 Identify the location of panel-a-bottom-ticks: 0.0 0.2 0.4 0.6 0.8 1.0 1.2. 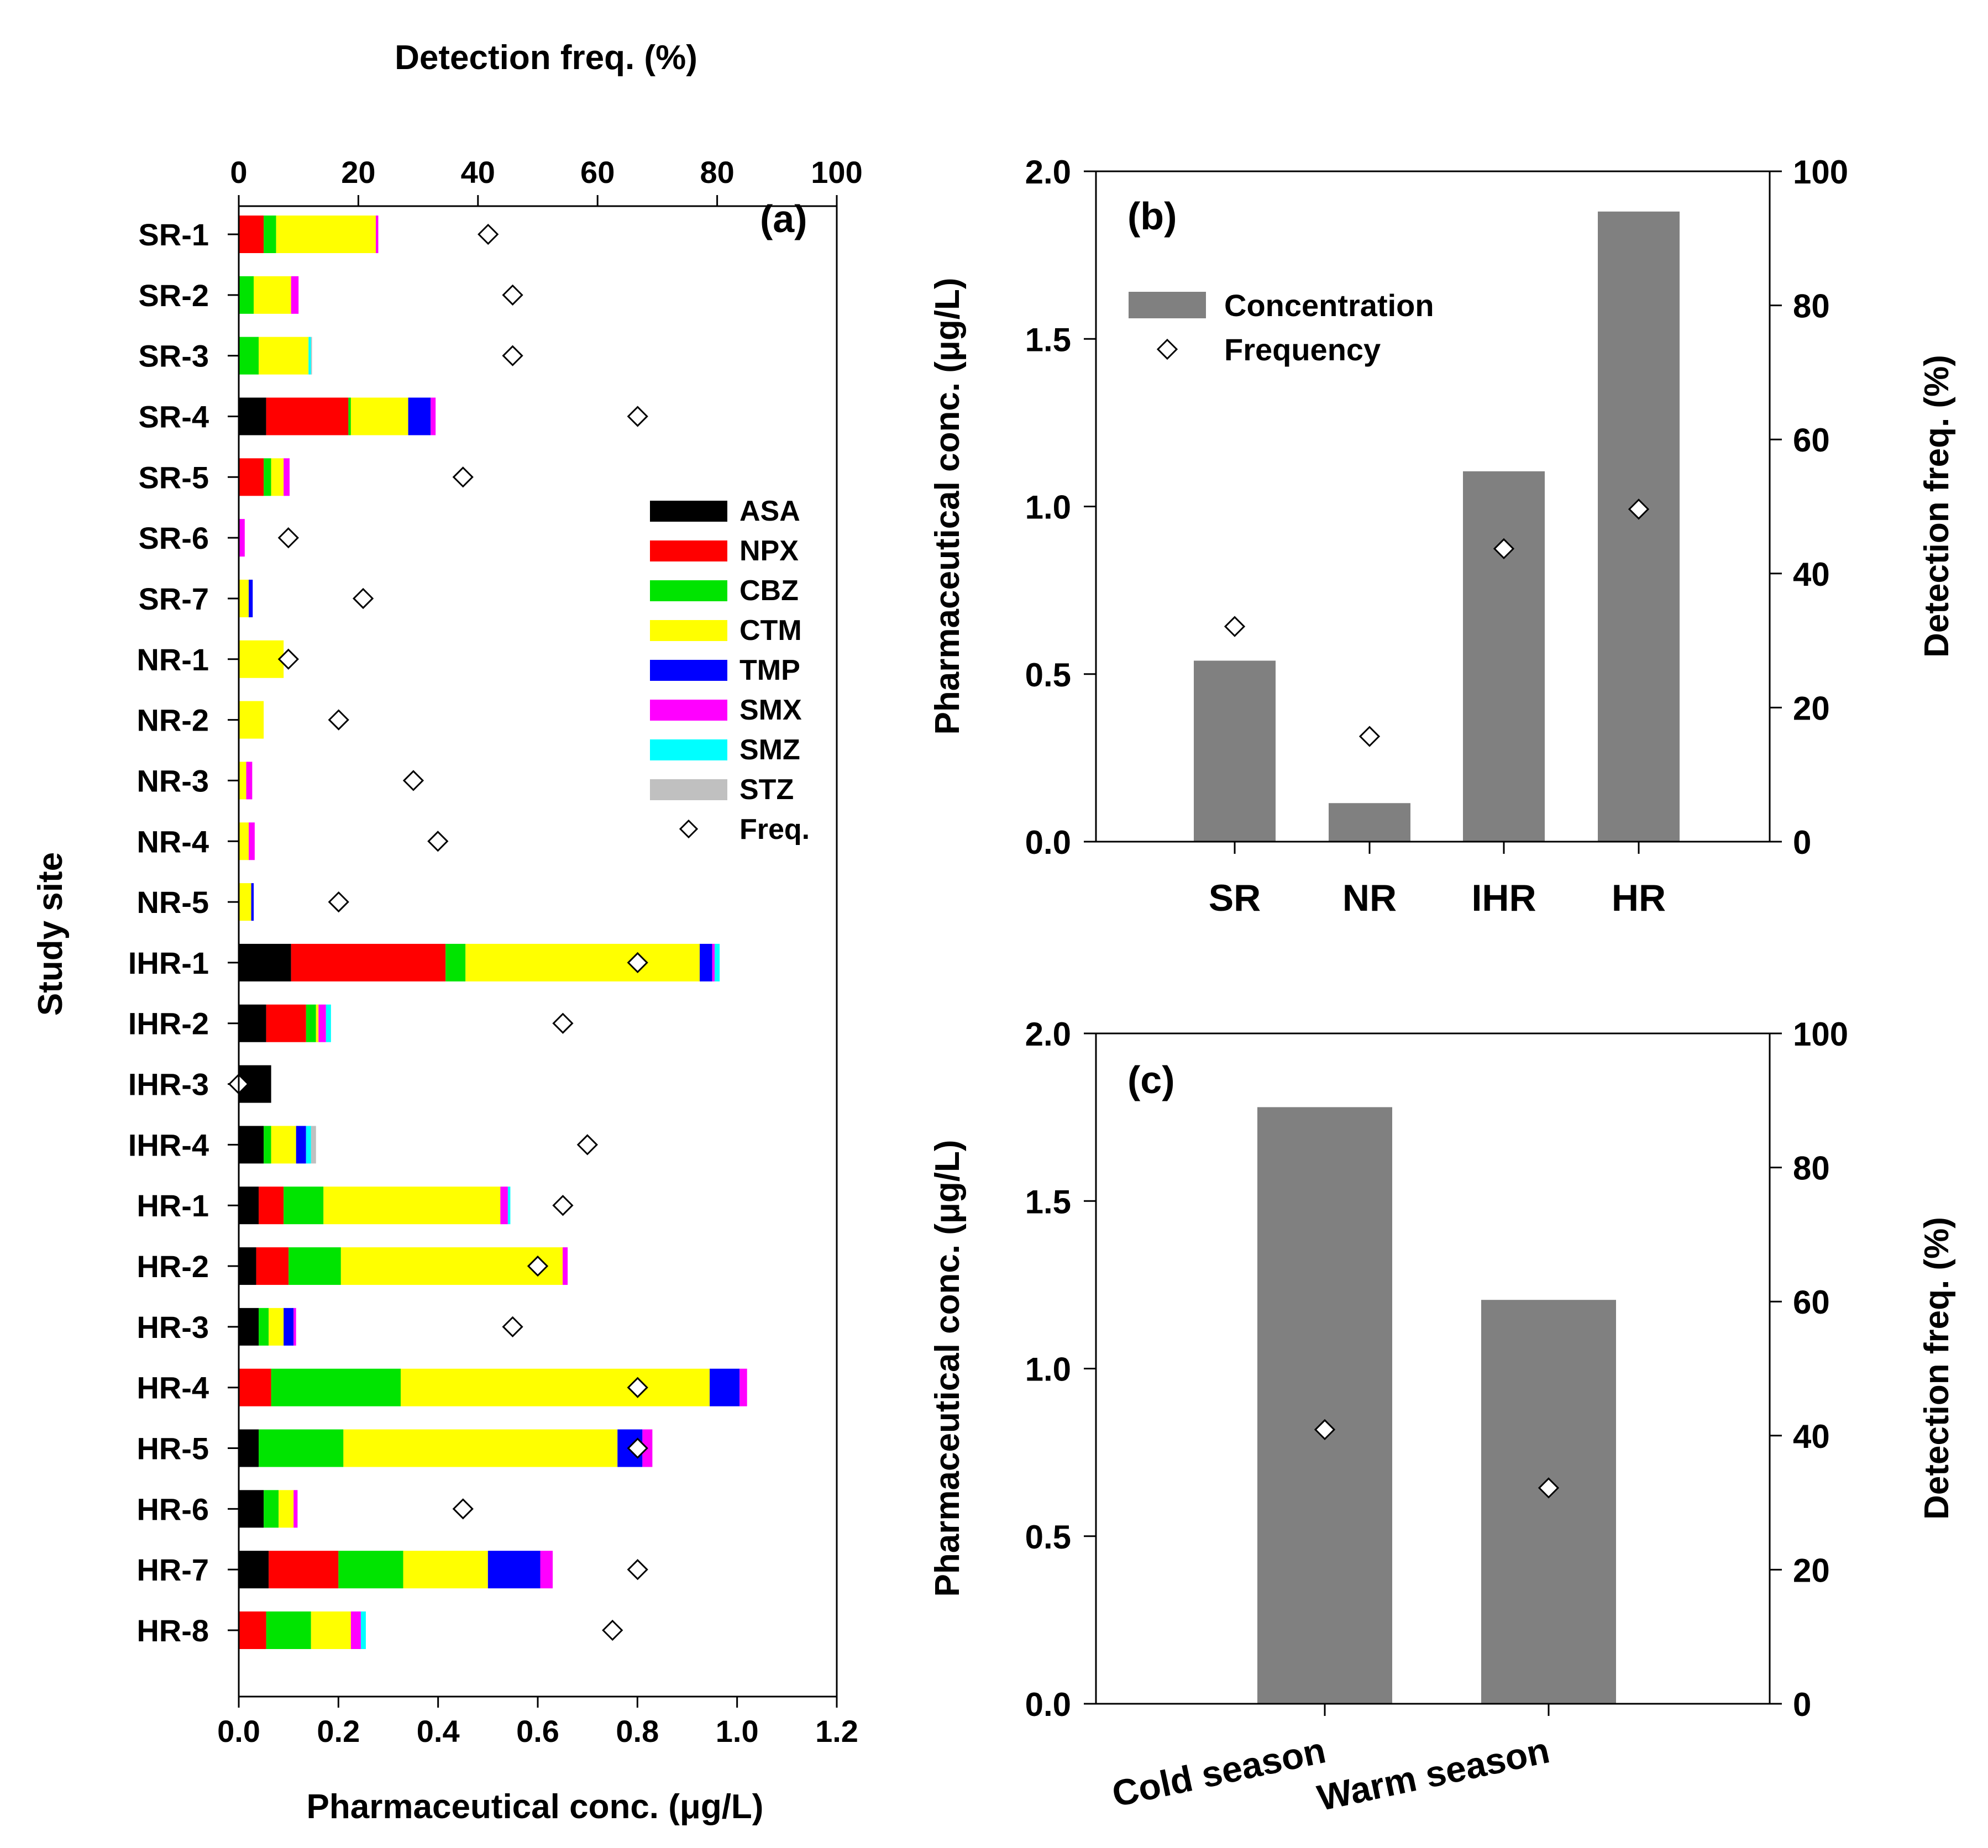
(537, 1723).